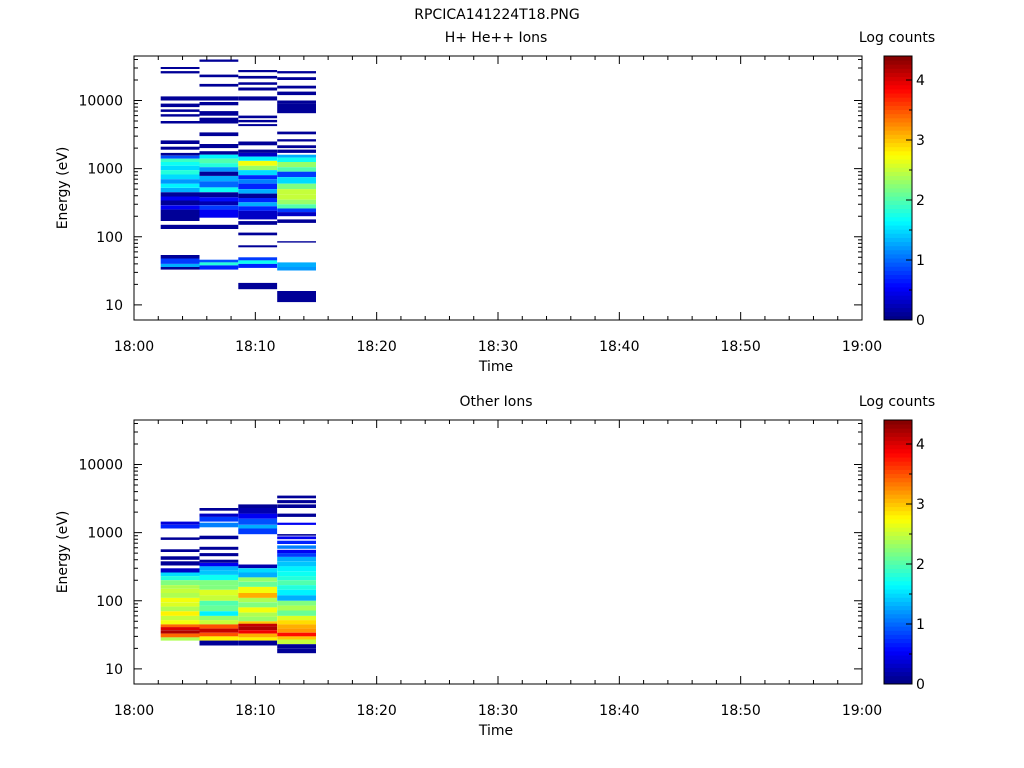  I want to click on x-tick-label: 18:50, so click(740, 347).